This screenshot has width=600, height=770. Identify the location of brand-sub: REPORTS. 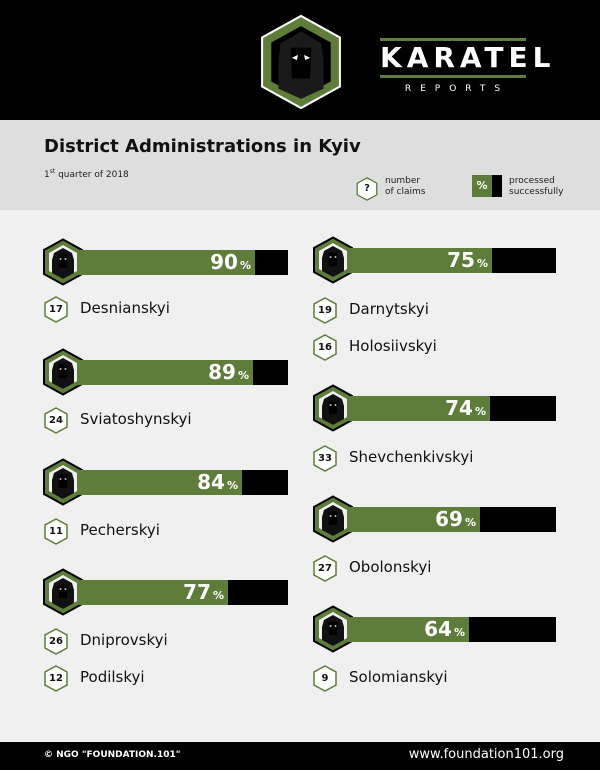
(457, 89).